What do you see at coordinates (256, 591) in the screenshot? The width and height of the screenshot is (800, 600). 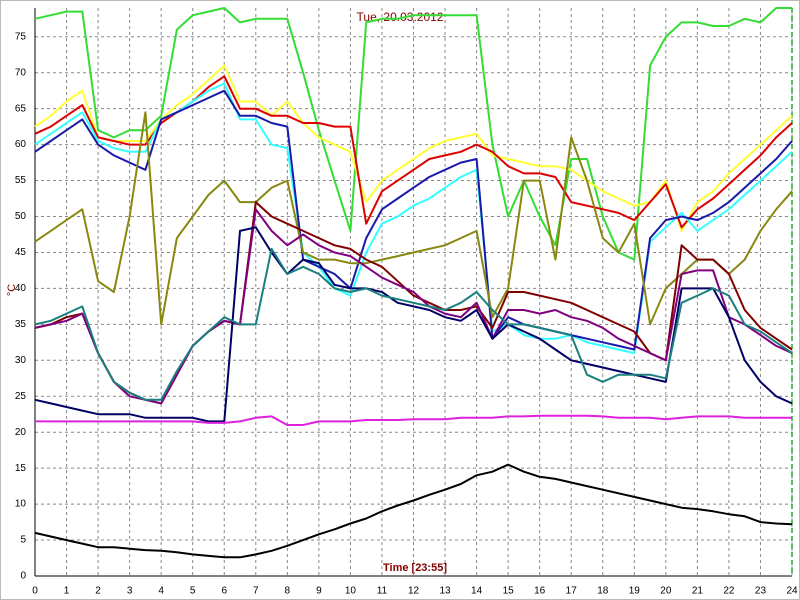 I see `x-tick-label: 7` at bounding box center [256, 591].